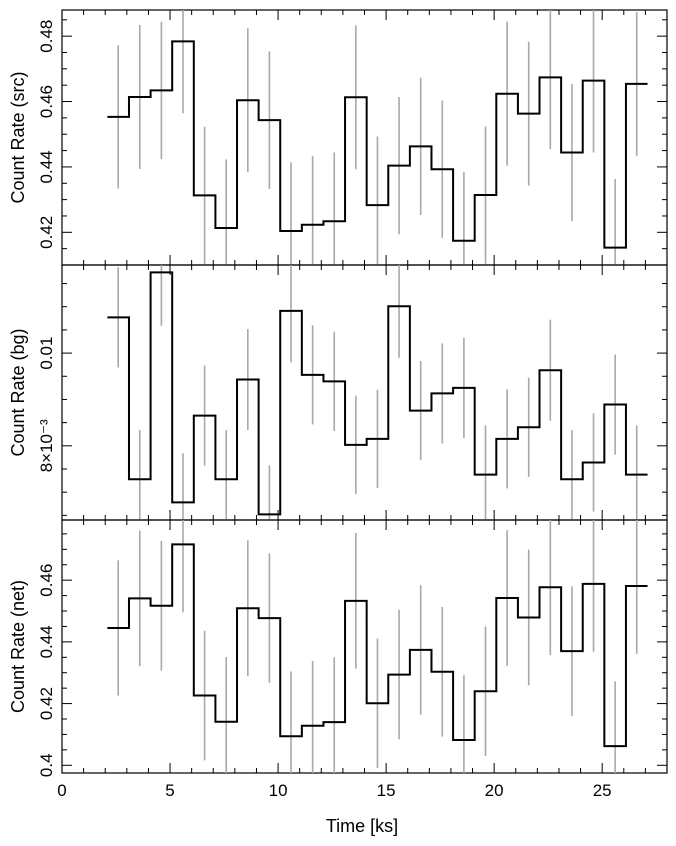 The height and width of the screenshot is (846, 676). What do you see at coordinates (46, 765) in the screenshot?
I see `y-tick-label: 0.4` at bounding box center [46, 765].